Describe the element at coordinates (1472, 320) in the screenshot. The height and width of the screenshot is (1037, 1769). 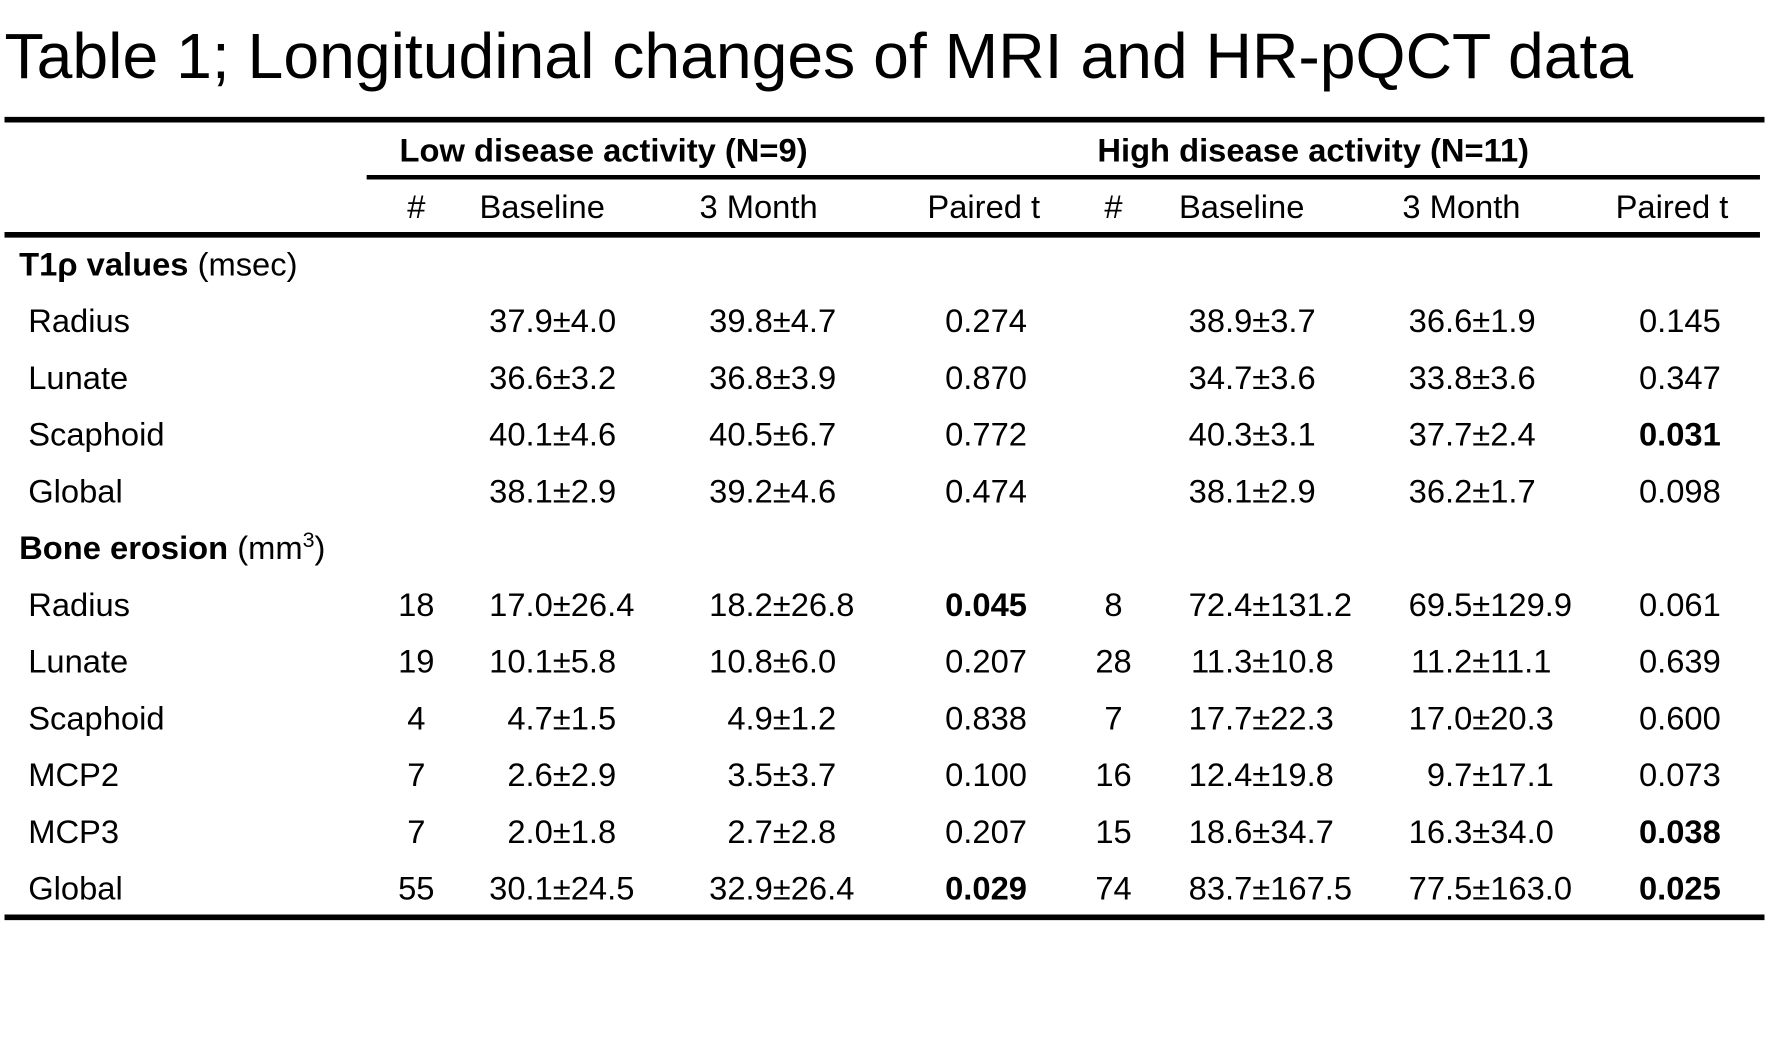
I see `cell: 36.6±1.9` at that location.